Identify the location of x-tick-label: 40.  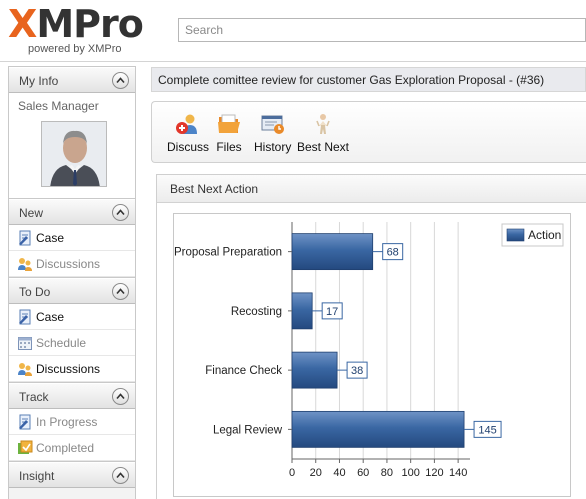
(339, 473).